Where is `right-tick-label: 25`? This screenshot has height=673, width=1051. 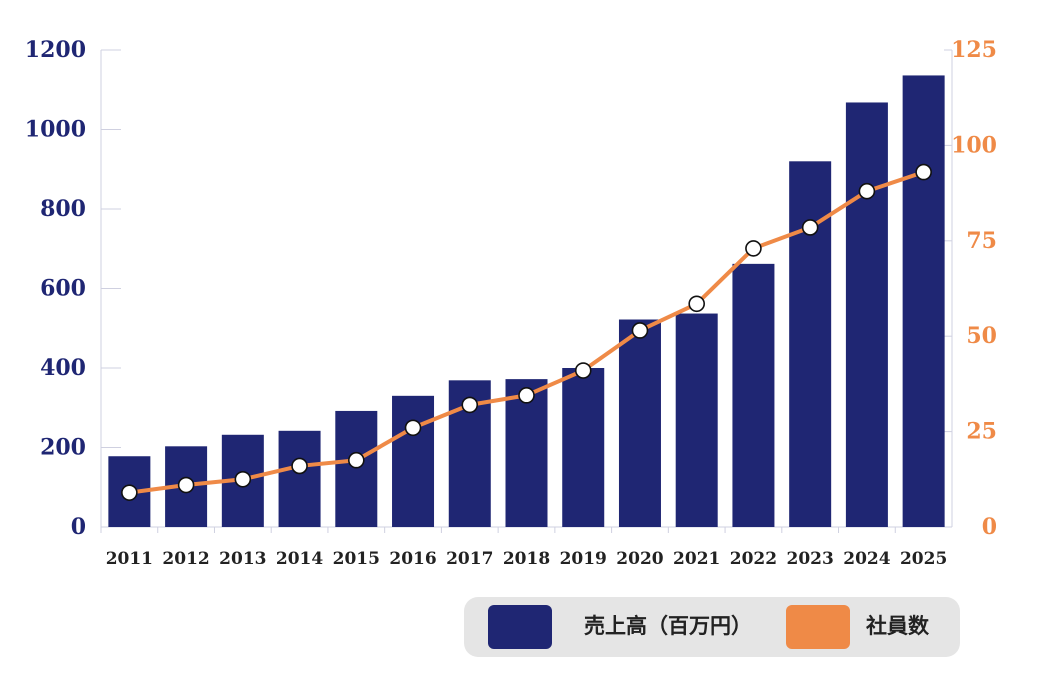
right-tick-label: 25 is located at coordinates (981, 432).